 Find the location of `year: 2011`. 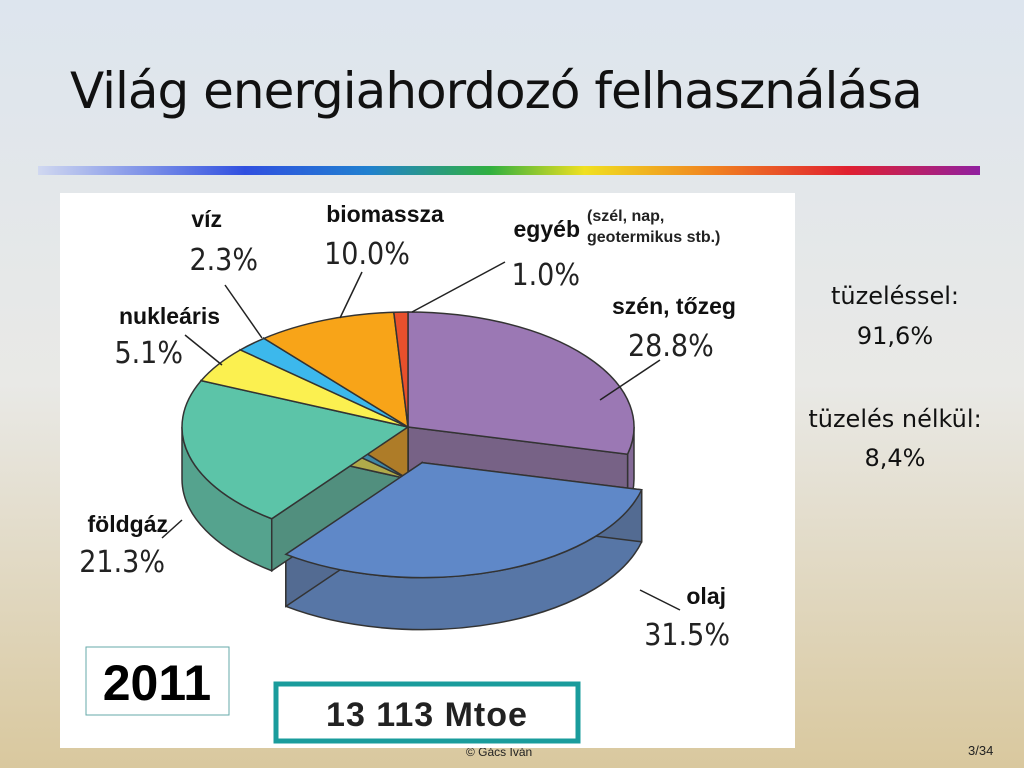

year: 2011 is located at coordinates (157, 683).